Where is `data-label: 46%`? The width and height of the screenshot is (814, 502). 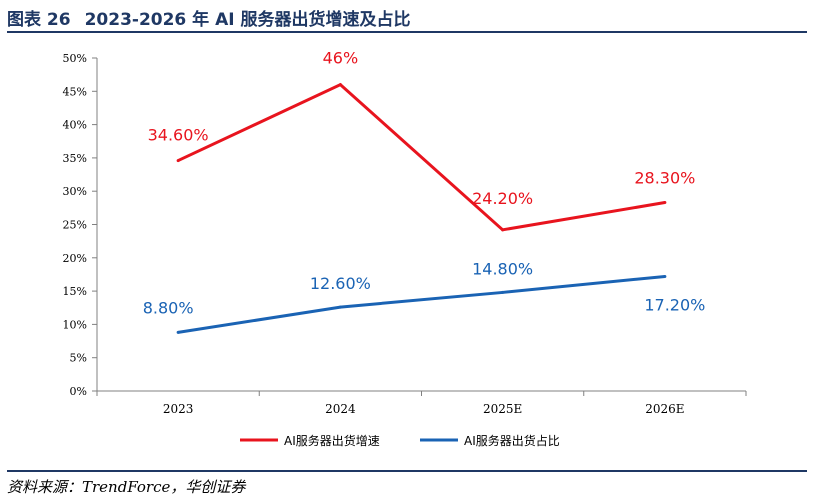
data-label: 46% is located at coordinates (341, 58).